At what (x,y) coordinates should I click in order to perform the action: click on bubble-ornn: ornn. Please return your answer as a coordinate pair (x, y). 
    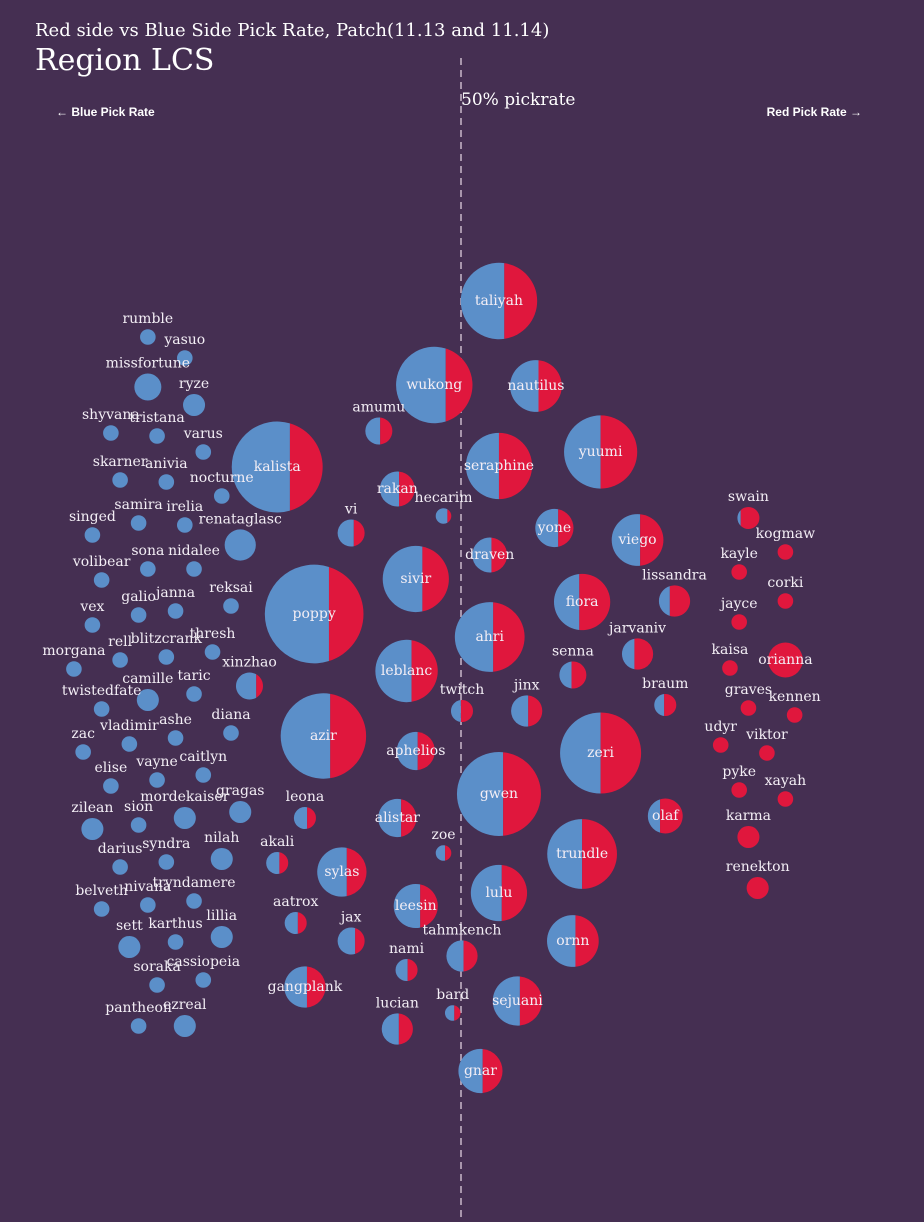
    Looking at the image, I should click on (573, 941).